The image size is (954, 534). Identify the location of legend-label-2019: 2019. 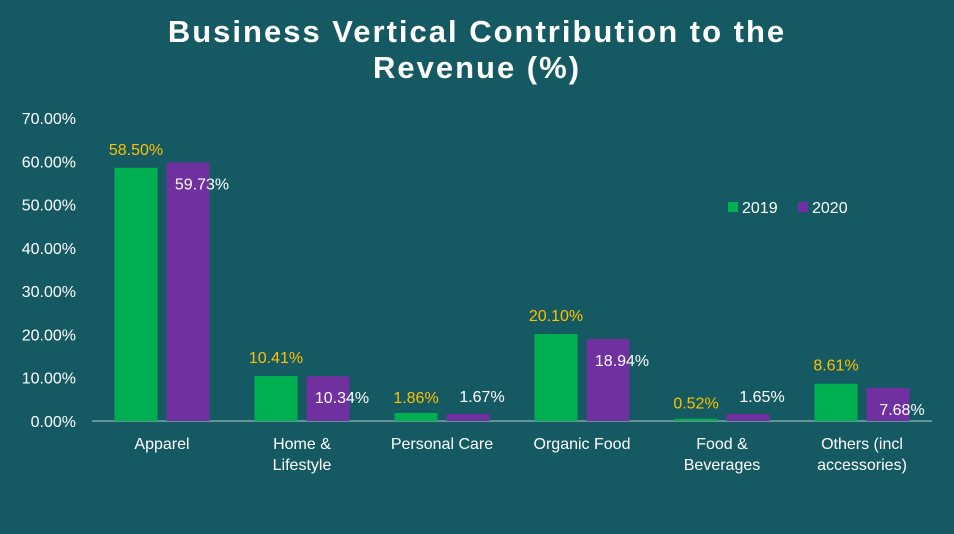
(760, 208).